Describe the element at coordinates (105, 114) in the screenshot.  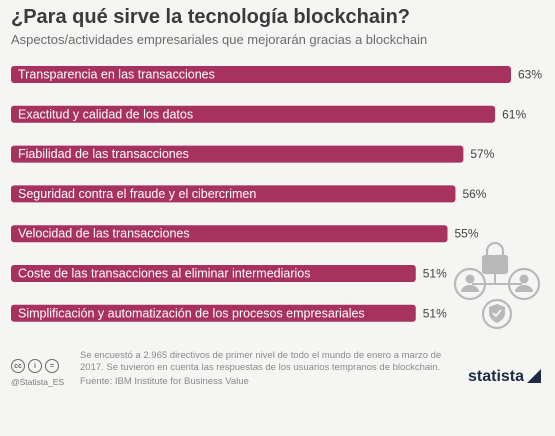
I see `bar-label: Exactitud y calidad de los datos` at that location.